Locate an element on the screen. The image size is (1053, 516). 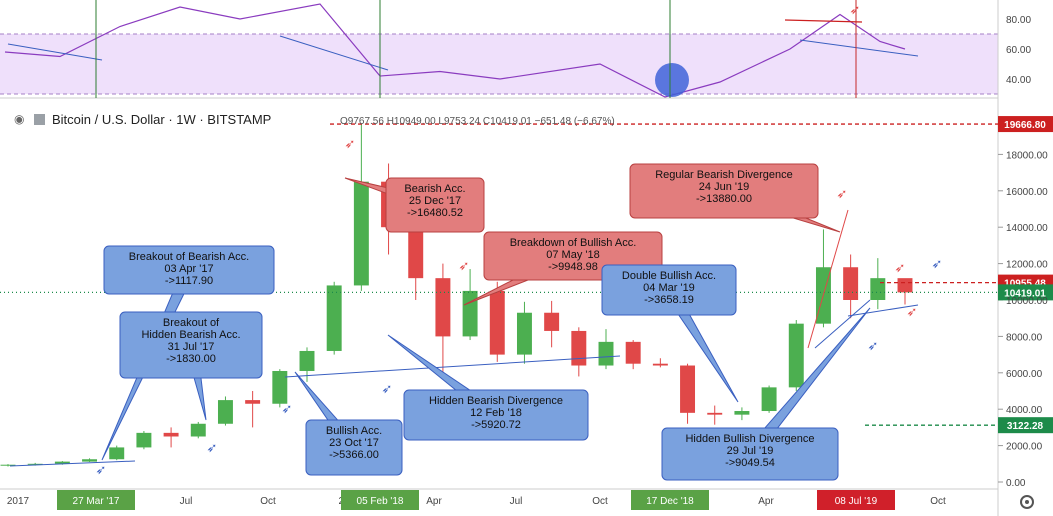
annotation-line: Hidden Bullish Divergence is located at coordinates (749, 439).